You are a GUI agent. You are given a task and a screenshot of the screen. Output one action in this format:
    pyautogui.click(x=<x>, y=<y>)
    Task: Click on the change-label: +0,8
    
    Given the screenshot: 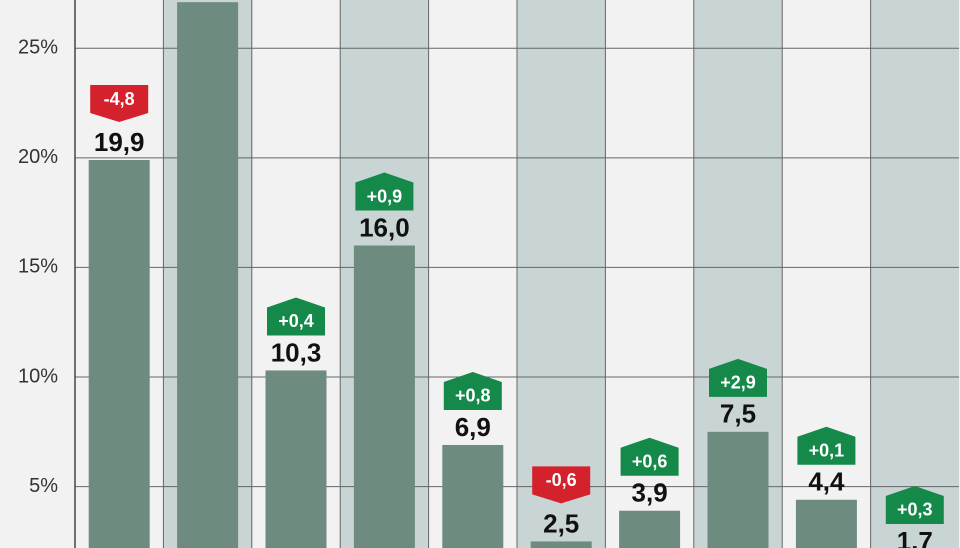 What is the action you would take?
    pyautogui.click(x=473, y=396)
    